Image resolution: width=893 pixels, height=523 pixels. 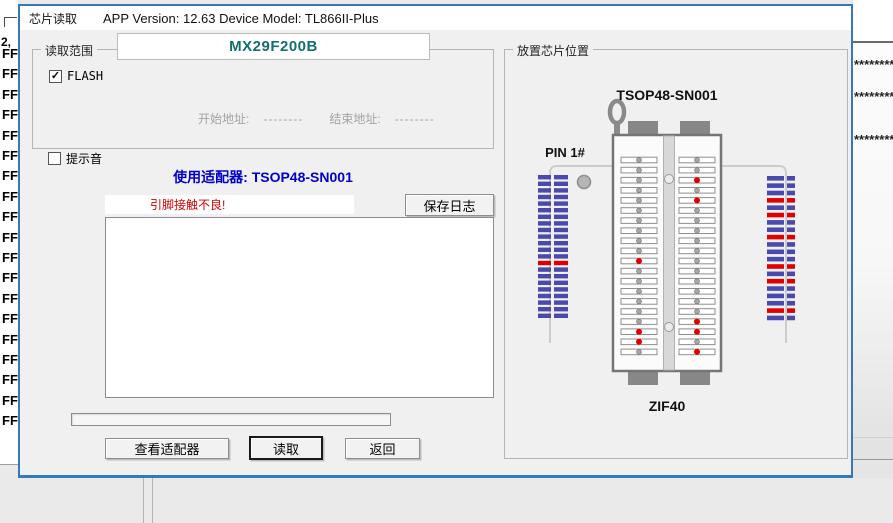 What do you see at coordinates (53, 18) in the screenshot?
I see `dialog-title: 芯片读取` at bounding box center [53, 18].